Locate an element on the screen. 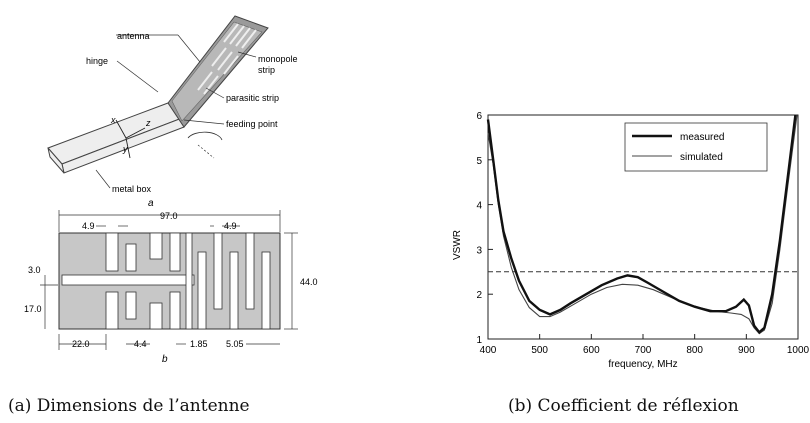 This screenshot has width=810, height=423. x-tick-label: 700 is located at coordinates (643, 350).